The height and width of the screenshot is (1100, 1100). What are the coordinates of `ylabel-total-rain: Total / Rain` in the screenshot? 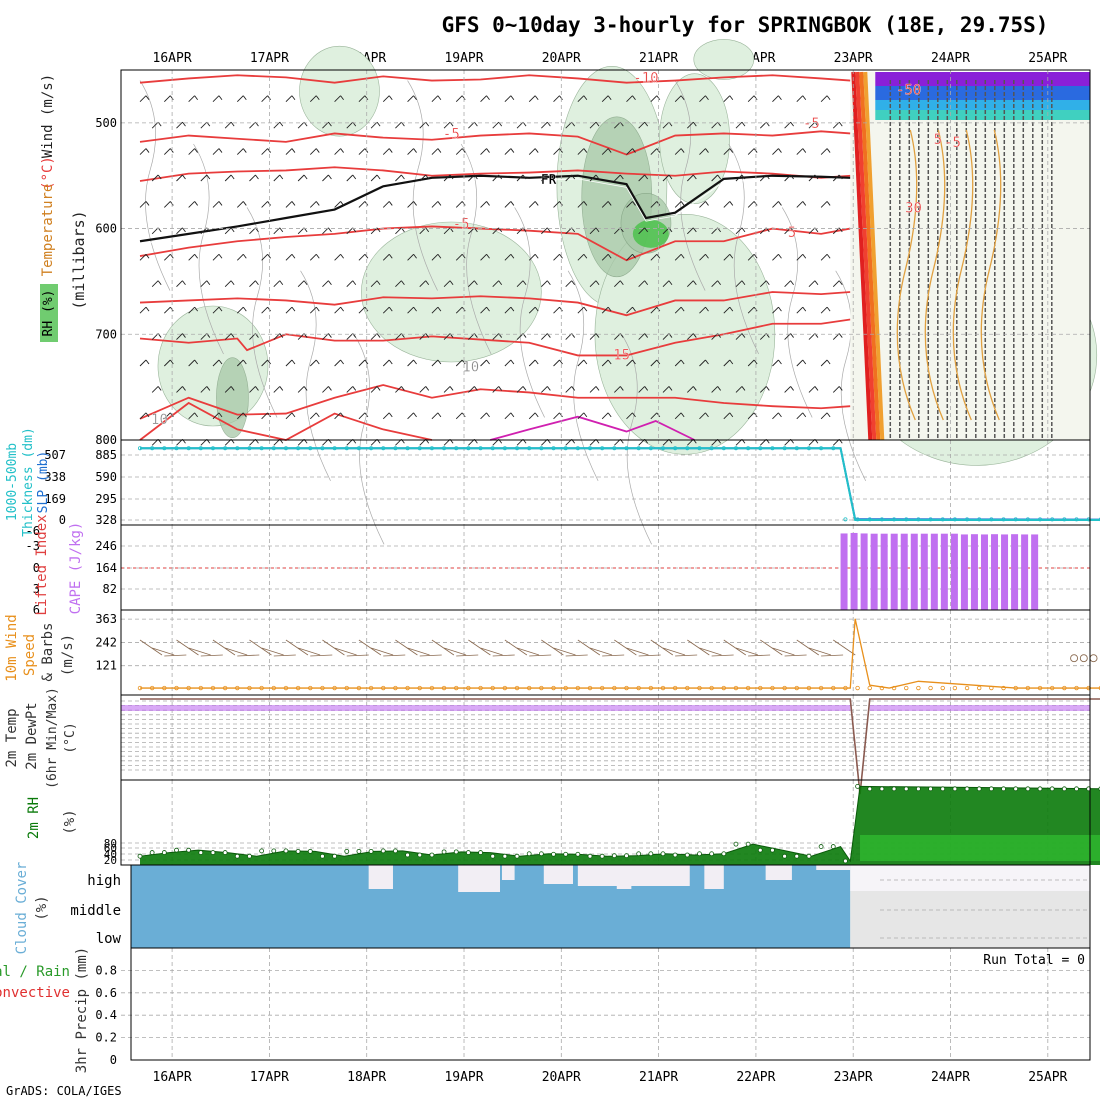 It's located at (35, 972).